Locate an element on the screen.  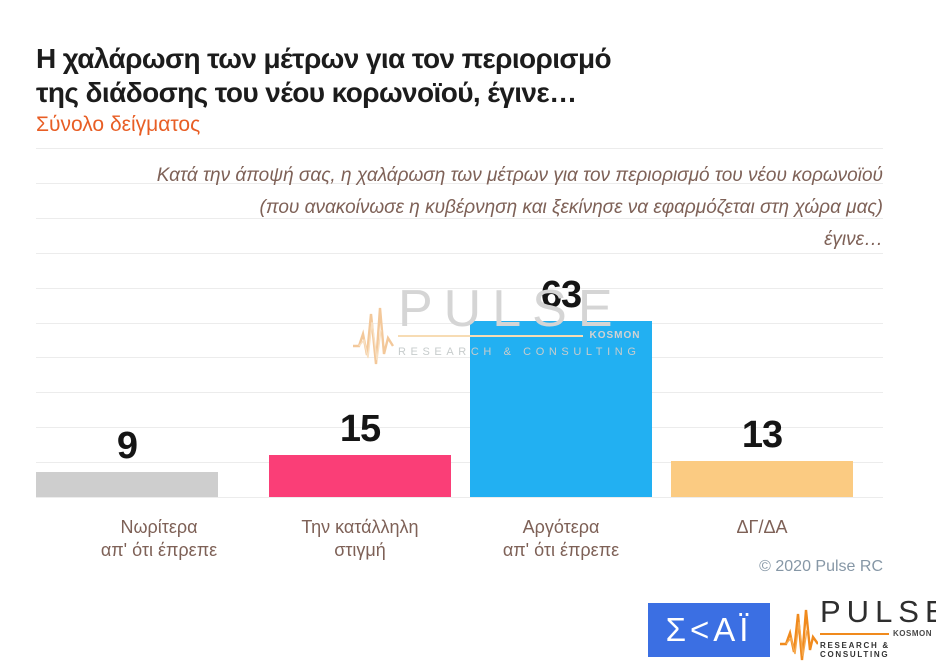
pulse-logo-brand-text: PULSE is located at coordinates (878, 611).